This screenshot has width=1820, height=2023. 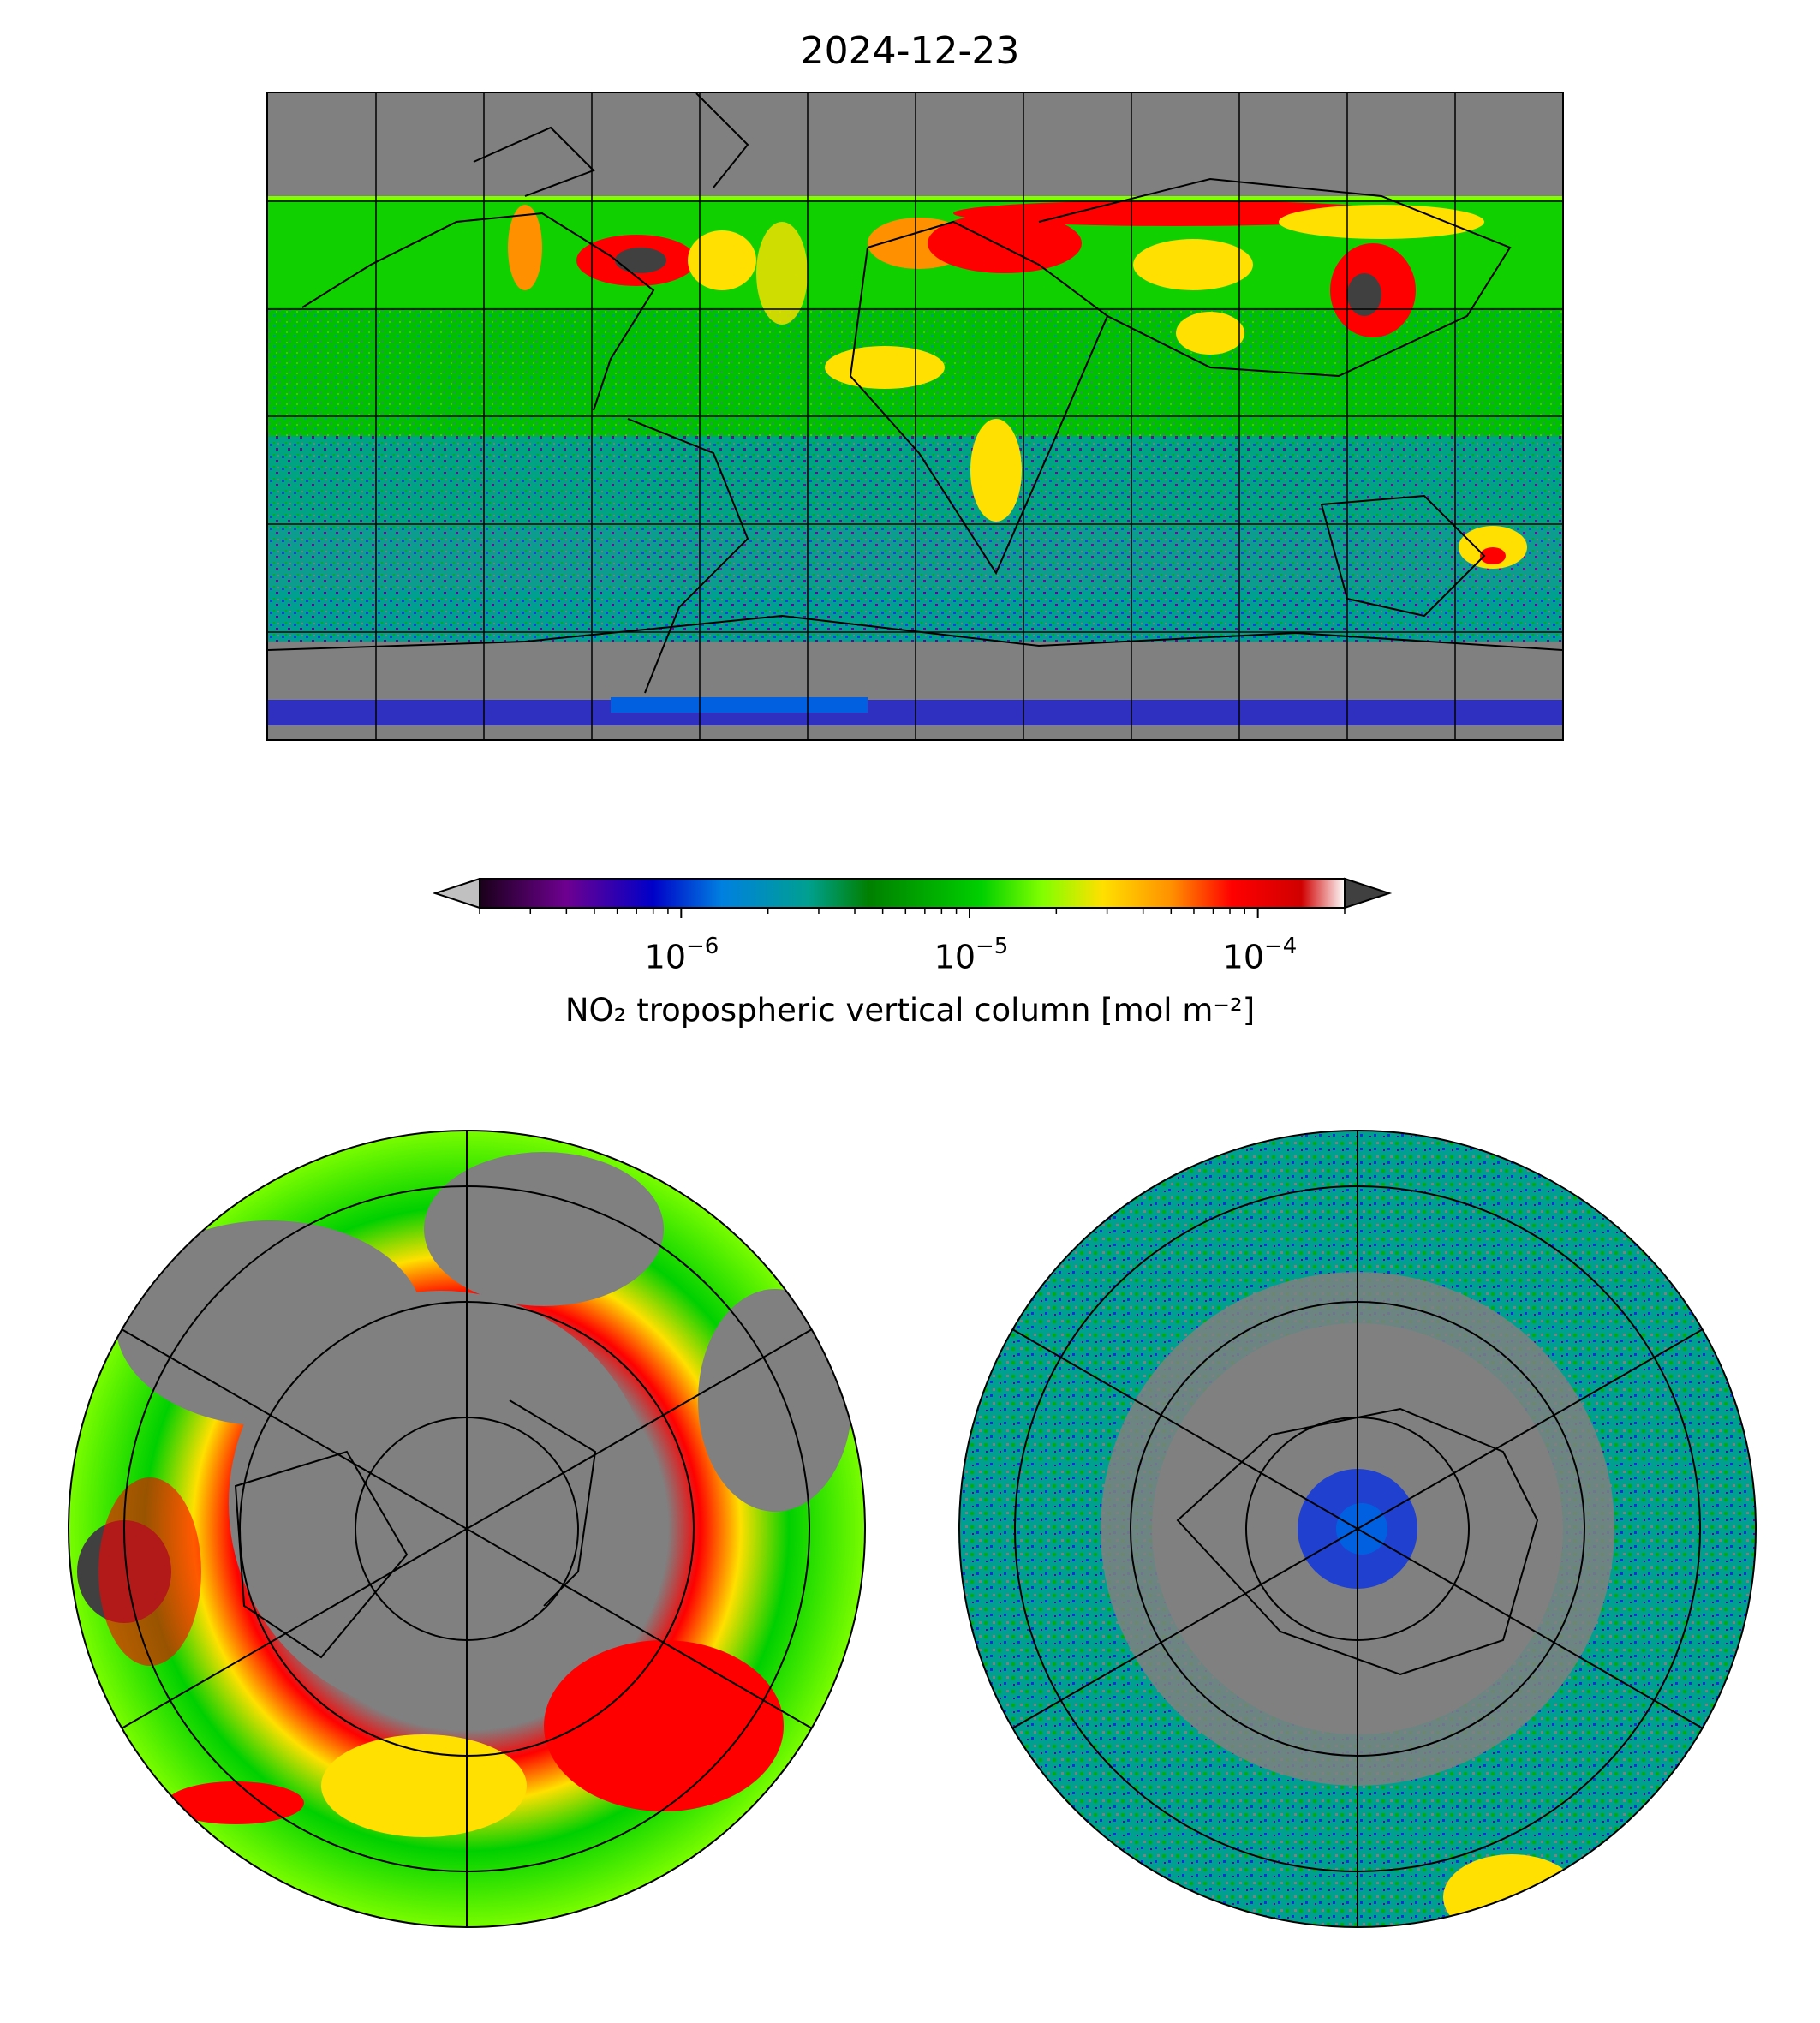 I want to click on figure-title: 2024-12-23, so click(x=910, y=51).